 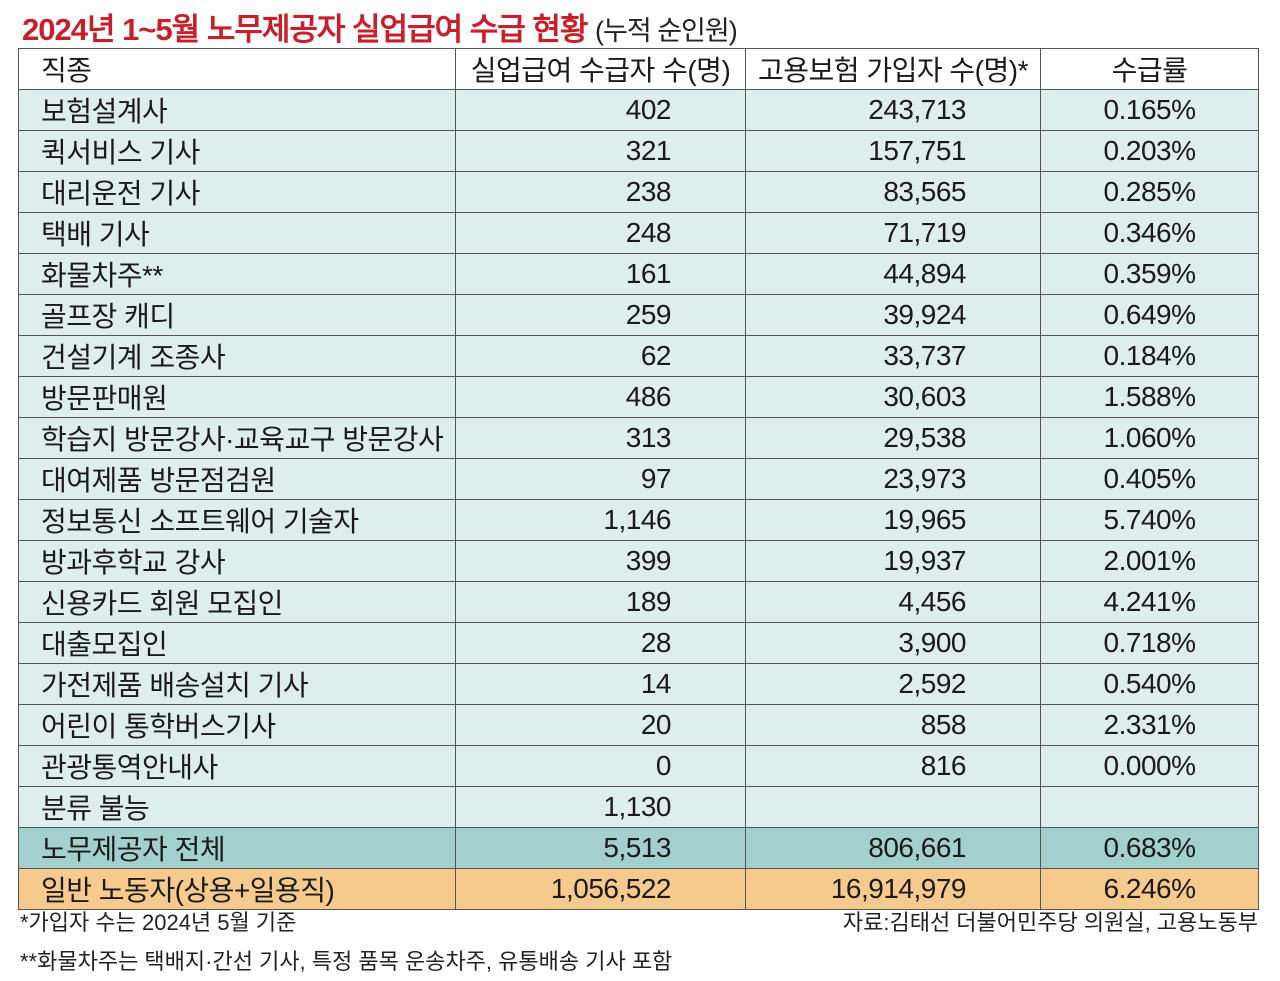 What do you see at coordinates (600, 151) in the screenshot?
I see `cell-recipients: 321` at bounding box center [600, 151].